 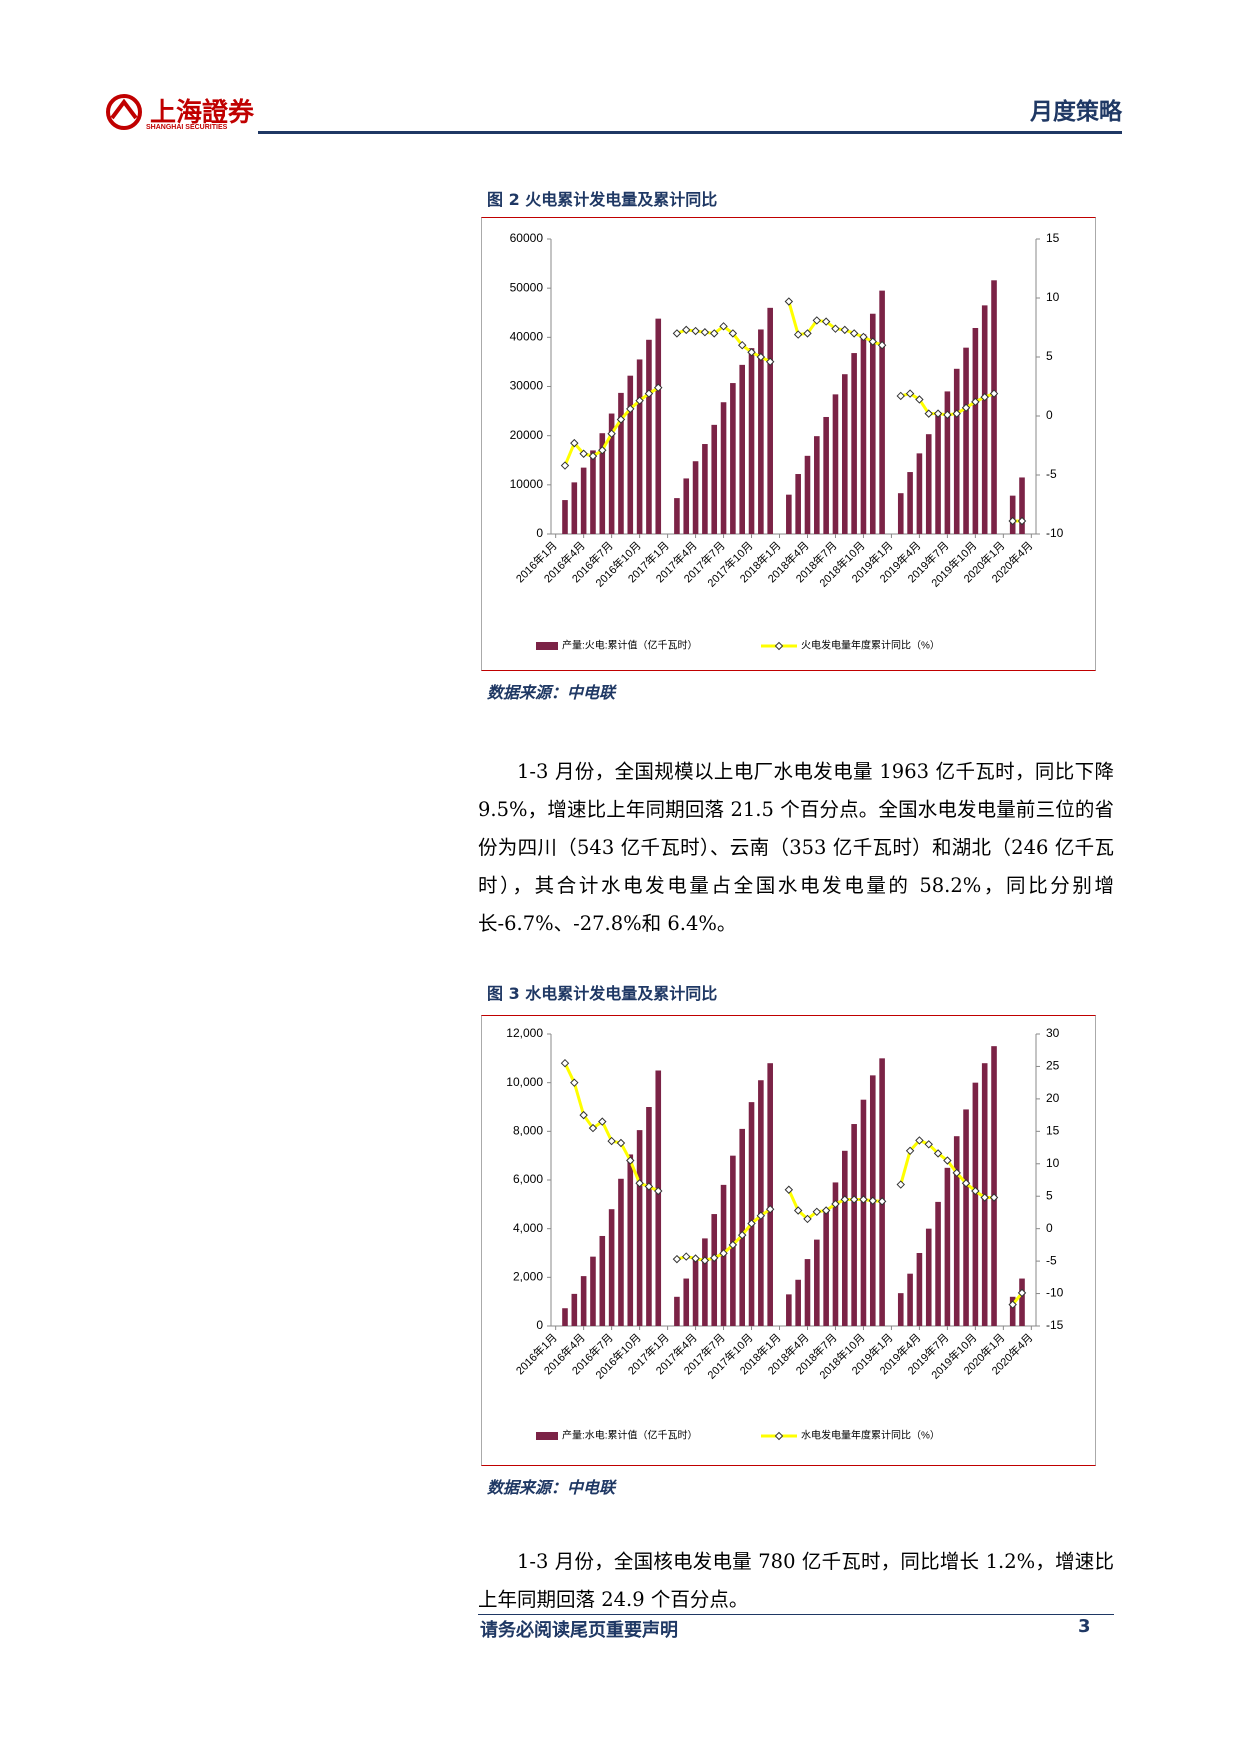 What do you see at coordinates (539, 533) in the screenshot?
I see `y-tick-label: 0` at bounding box center [539, 533].